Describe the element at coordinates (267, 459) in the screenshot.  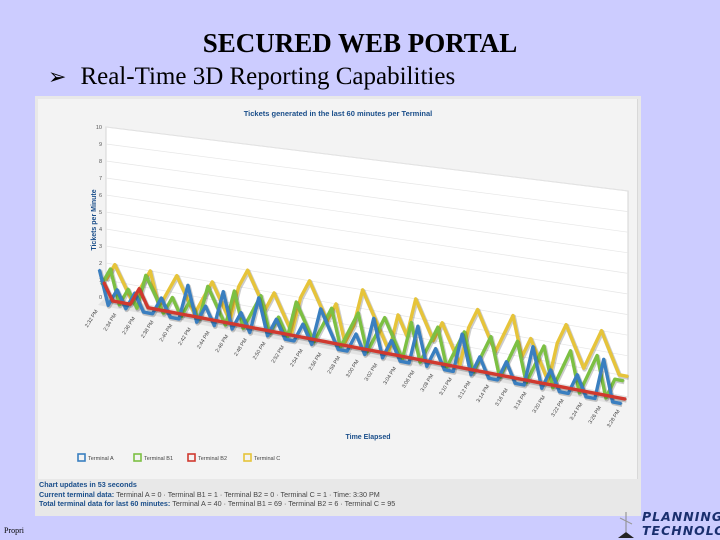
I see `legend-label: Terminal C` at that location.